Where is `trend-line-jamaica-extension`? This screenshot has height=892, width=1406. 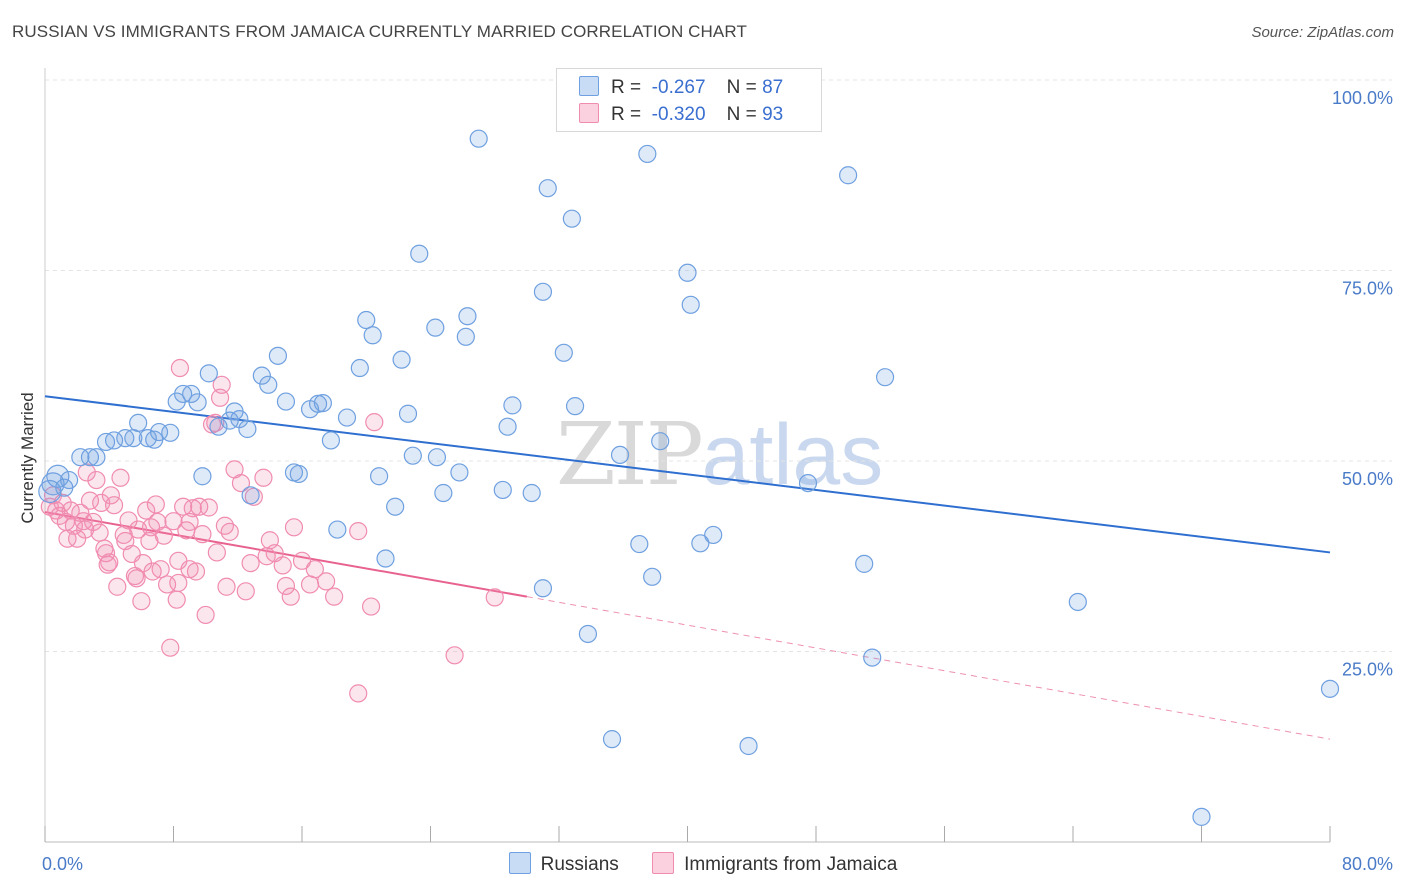
trend-line-jamaica-extension is located at coordinates (928, 668).